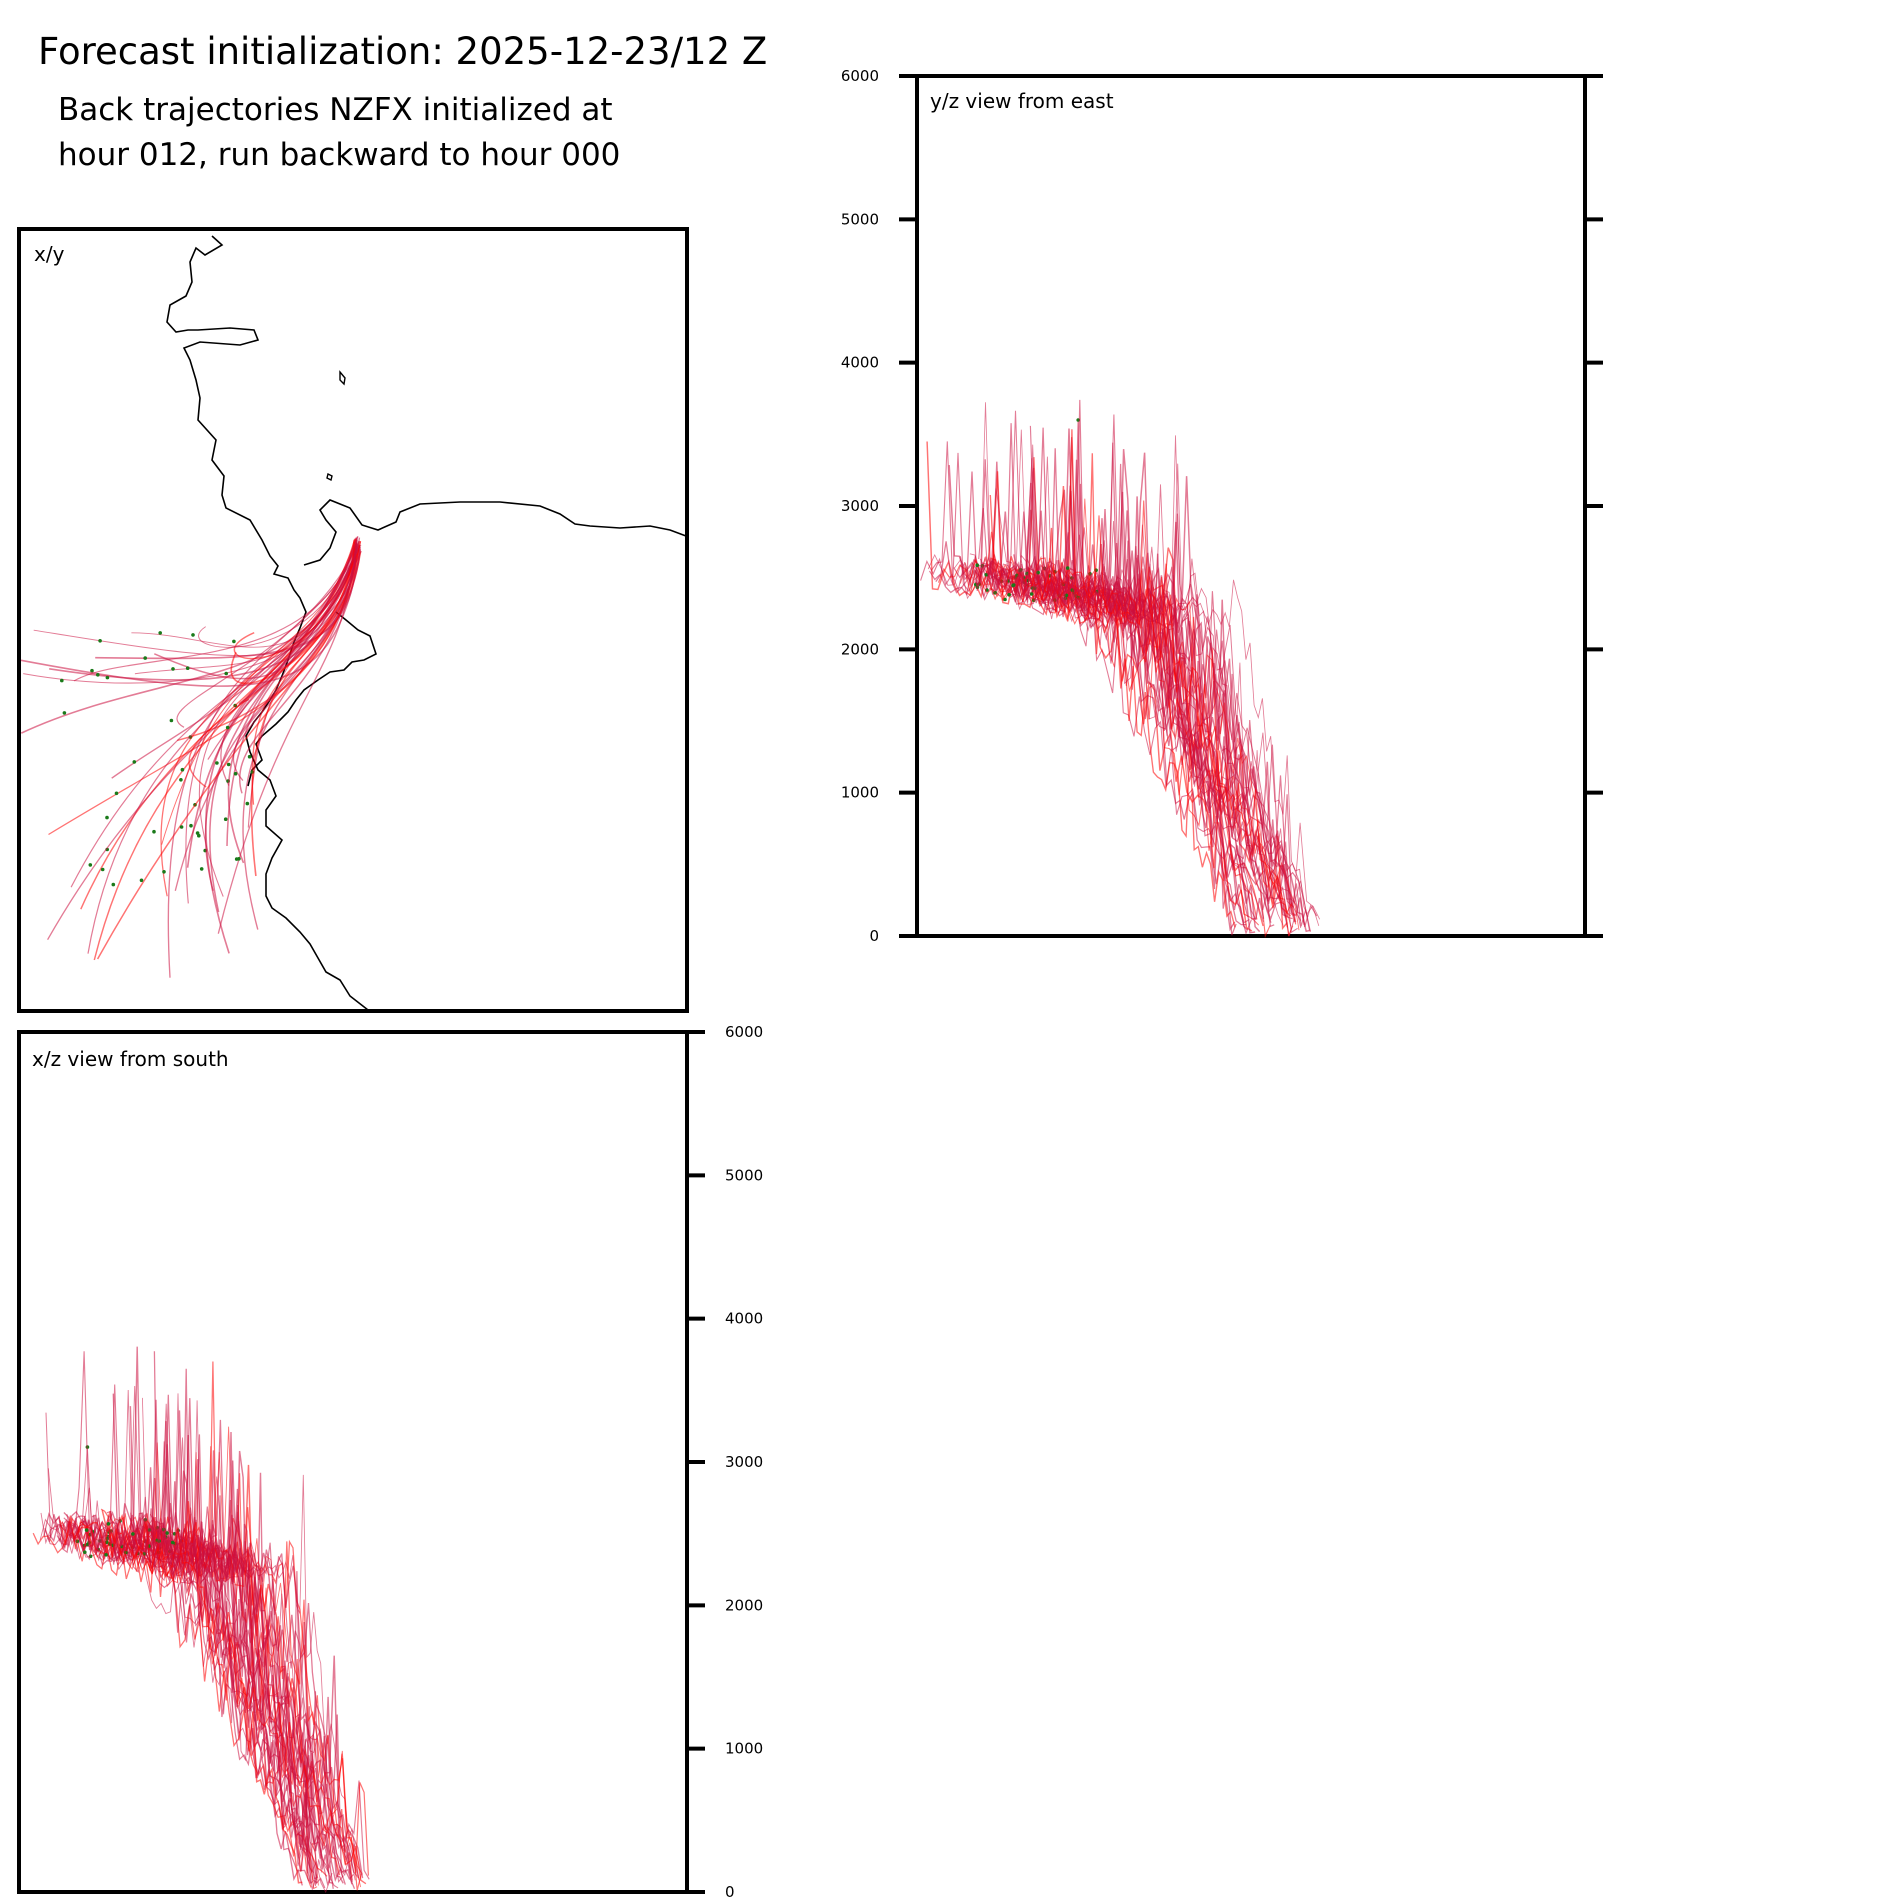 This screenshot has width=1900, height=1900. Describe the element at coordinates (130, 1059) in the screenshot. I see `xz-panel-label: x/z view from south` at that location.